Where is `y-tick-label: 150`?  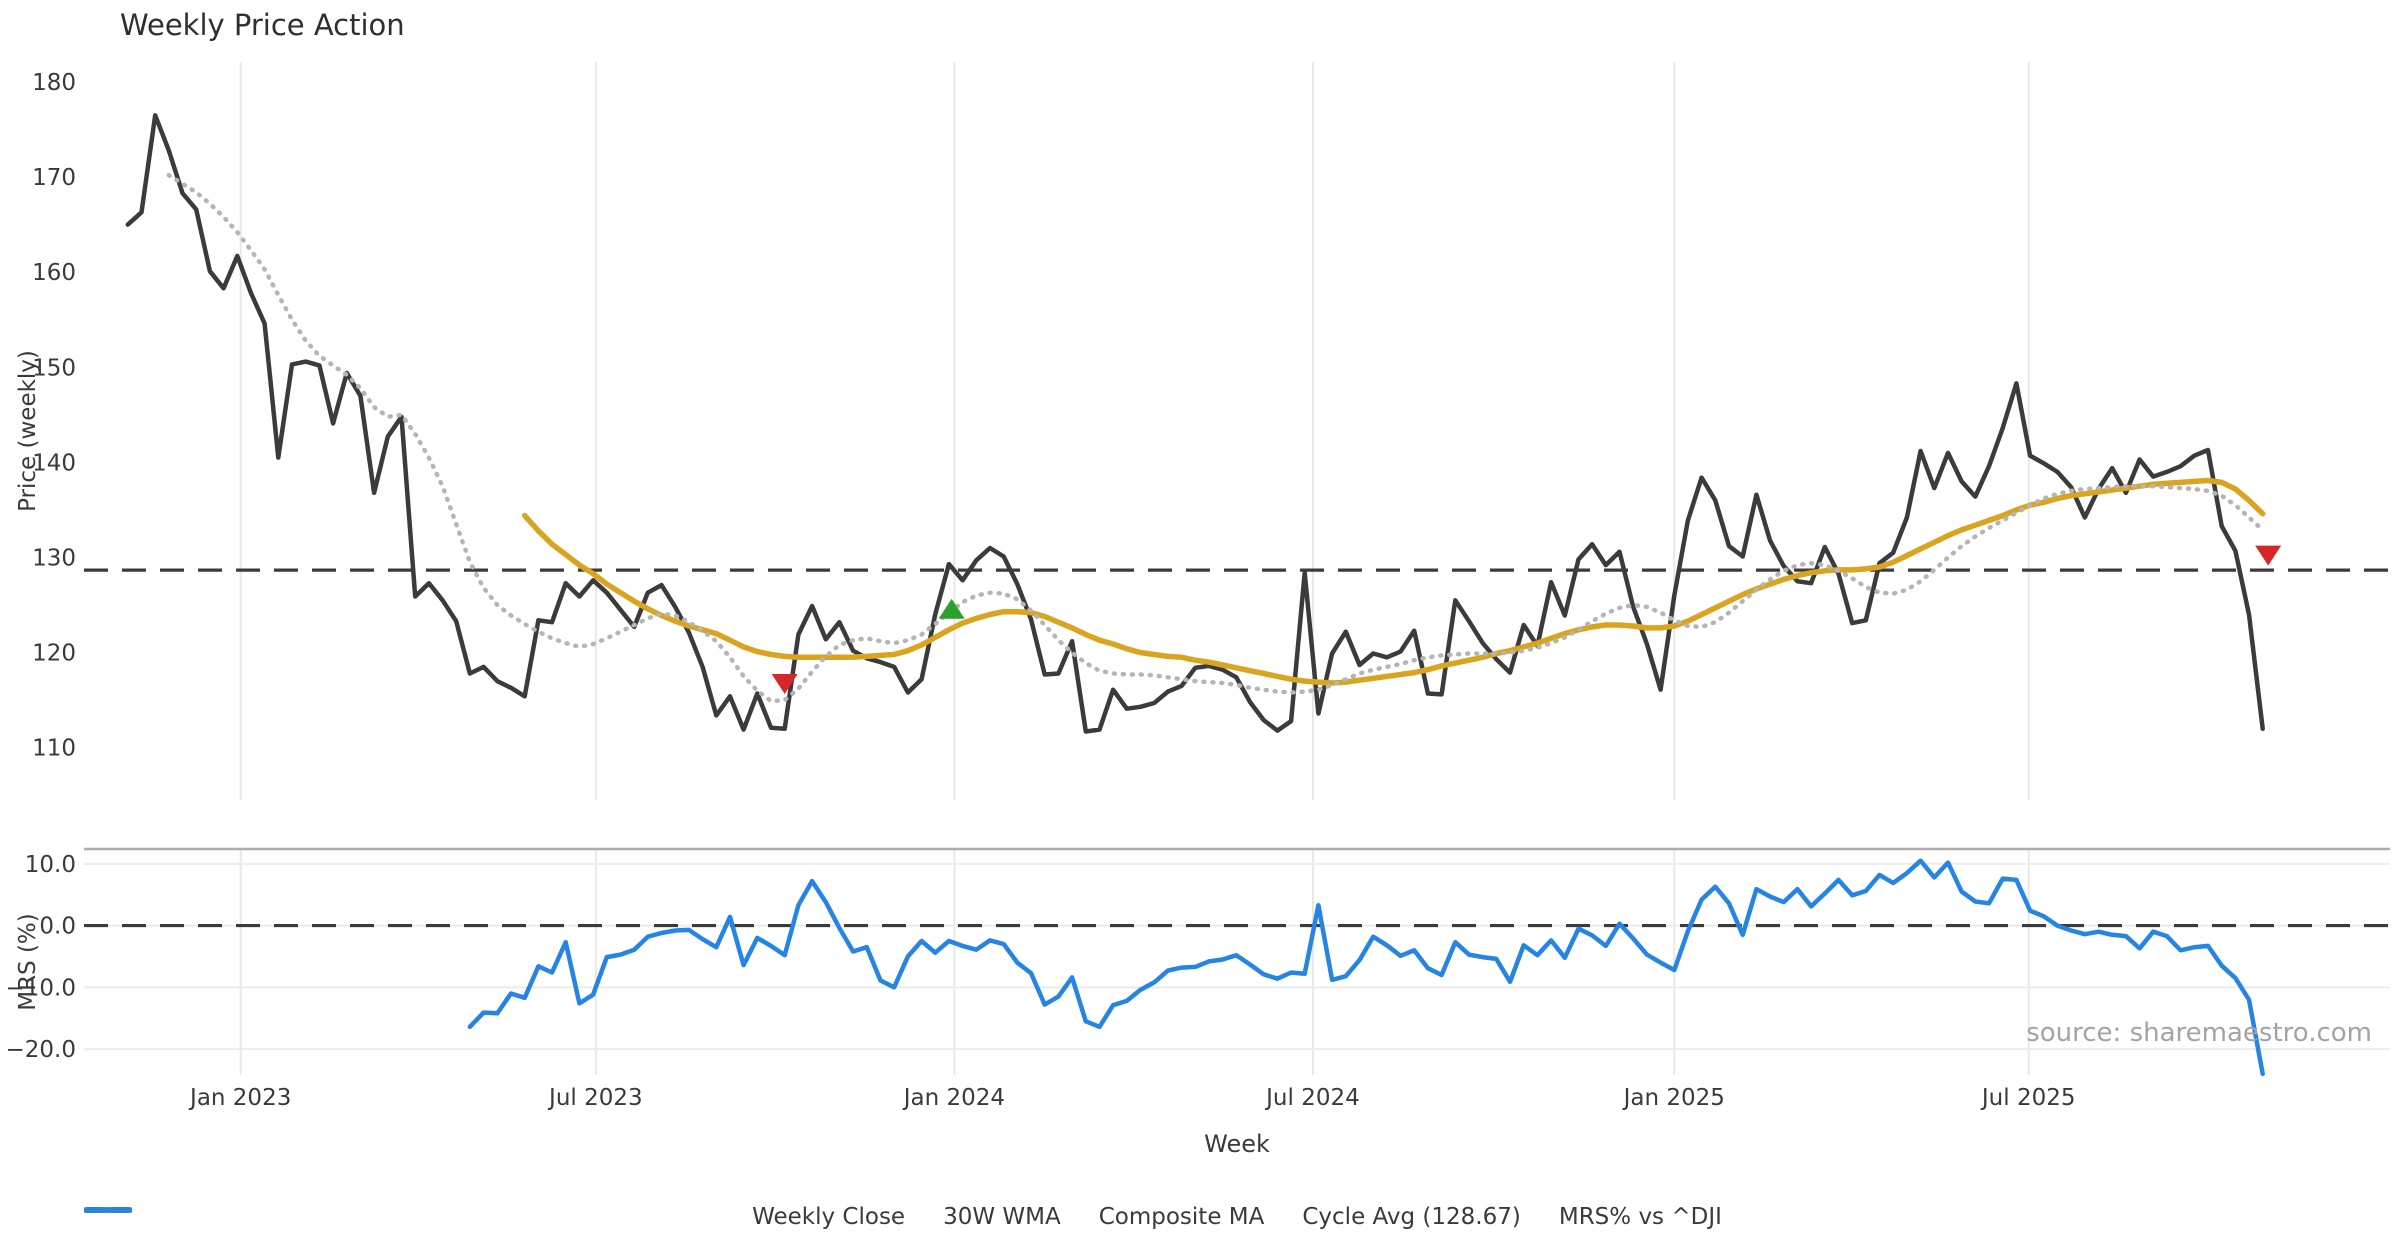
y-tick-label: 150 is located at coordinates (54, 368).